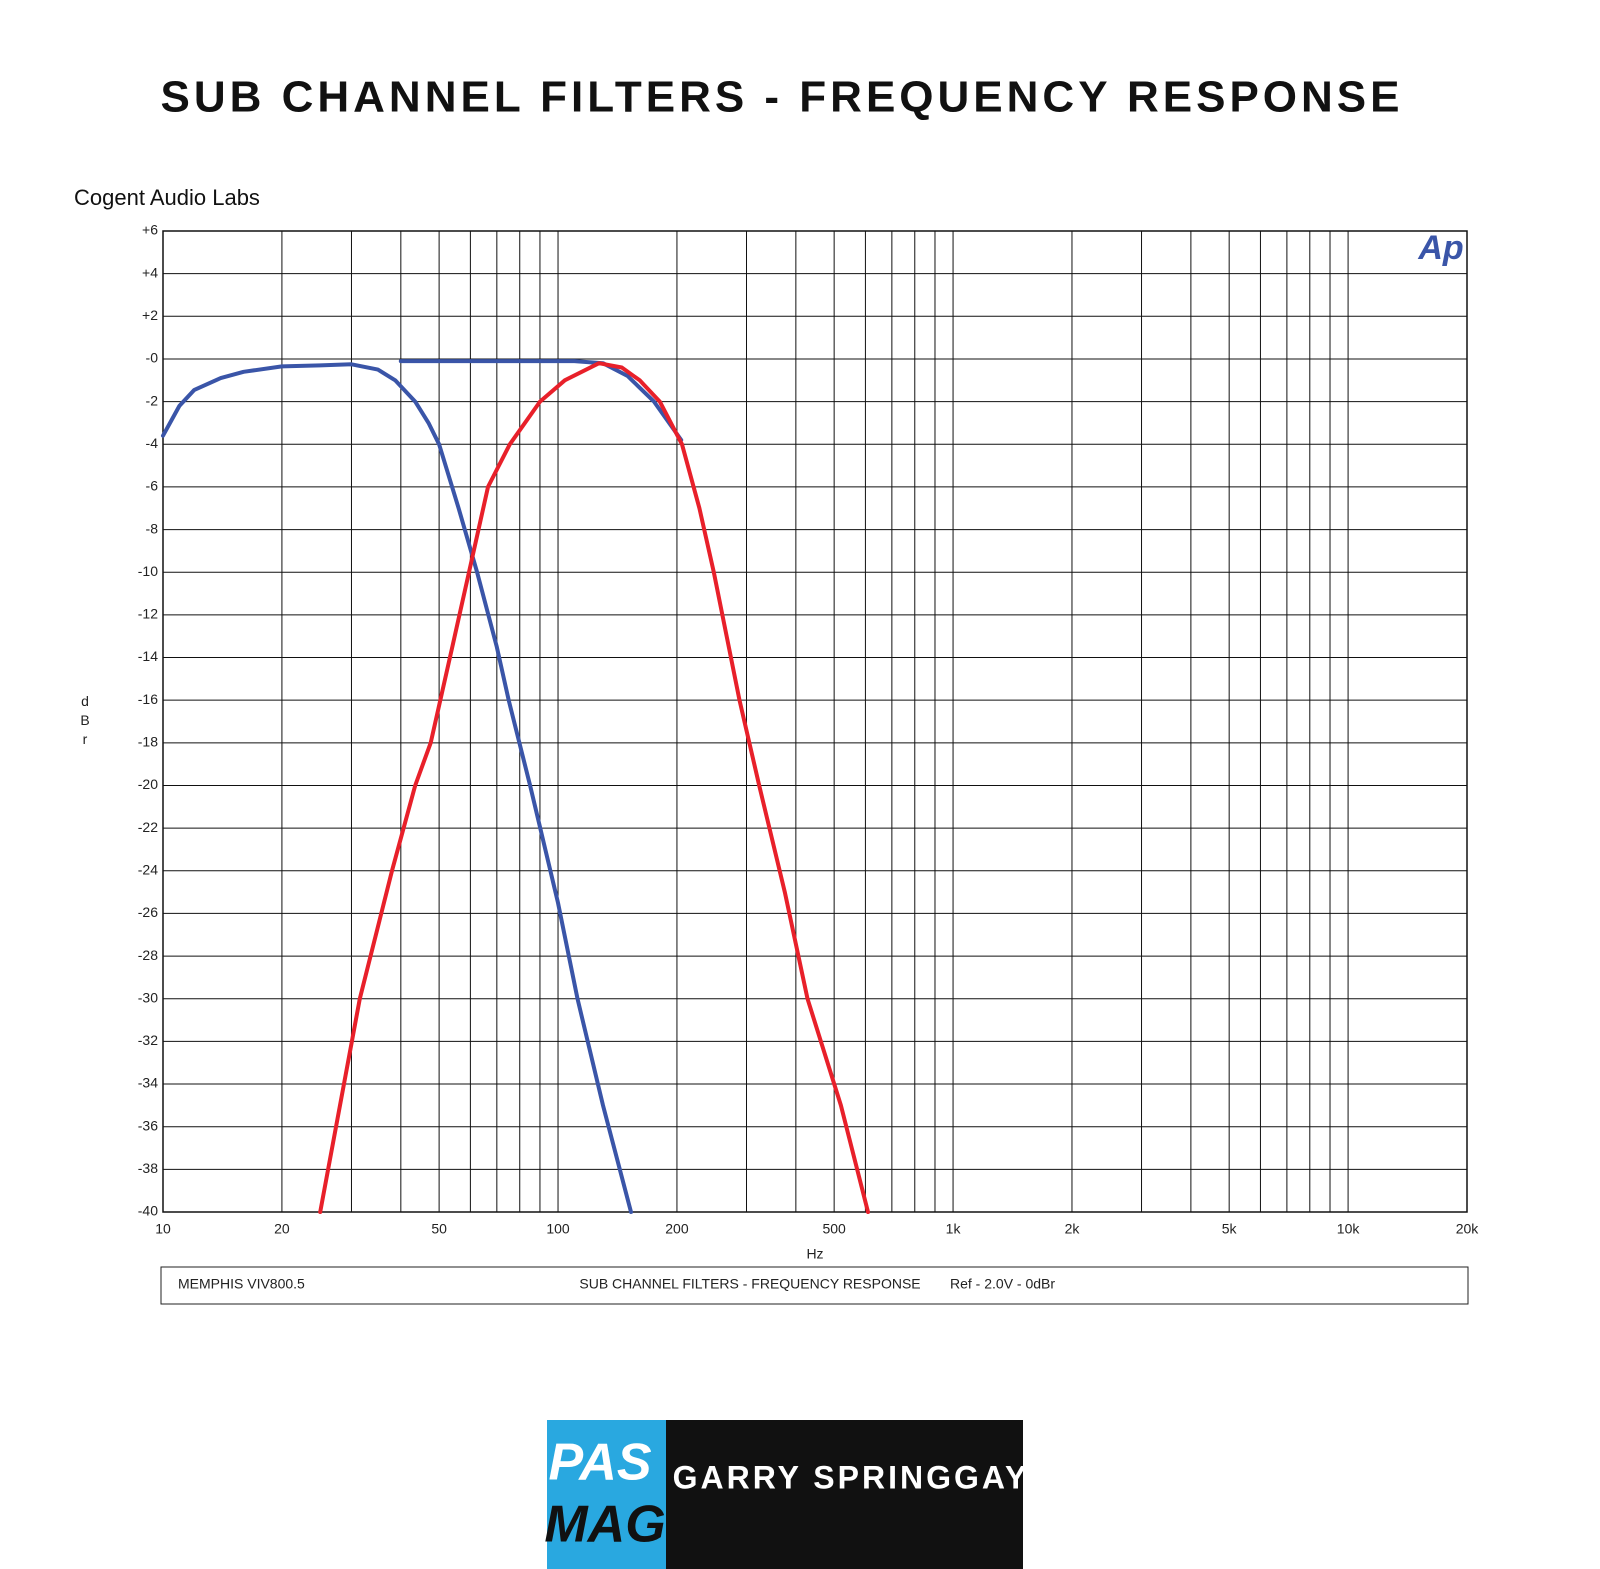  Describe the element at coordinates (152, 358) in the screenshot. I see `y-tick-label: -0` at that location.